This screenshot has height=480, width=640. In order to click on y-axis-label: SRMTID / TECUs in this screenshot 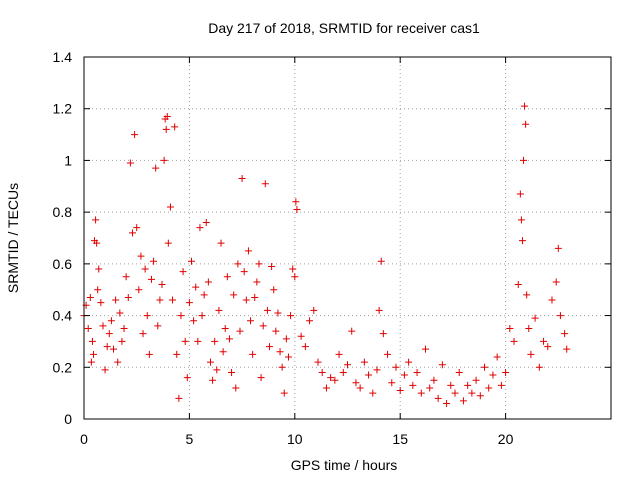, I will do `click(13, 238)`.